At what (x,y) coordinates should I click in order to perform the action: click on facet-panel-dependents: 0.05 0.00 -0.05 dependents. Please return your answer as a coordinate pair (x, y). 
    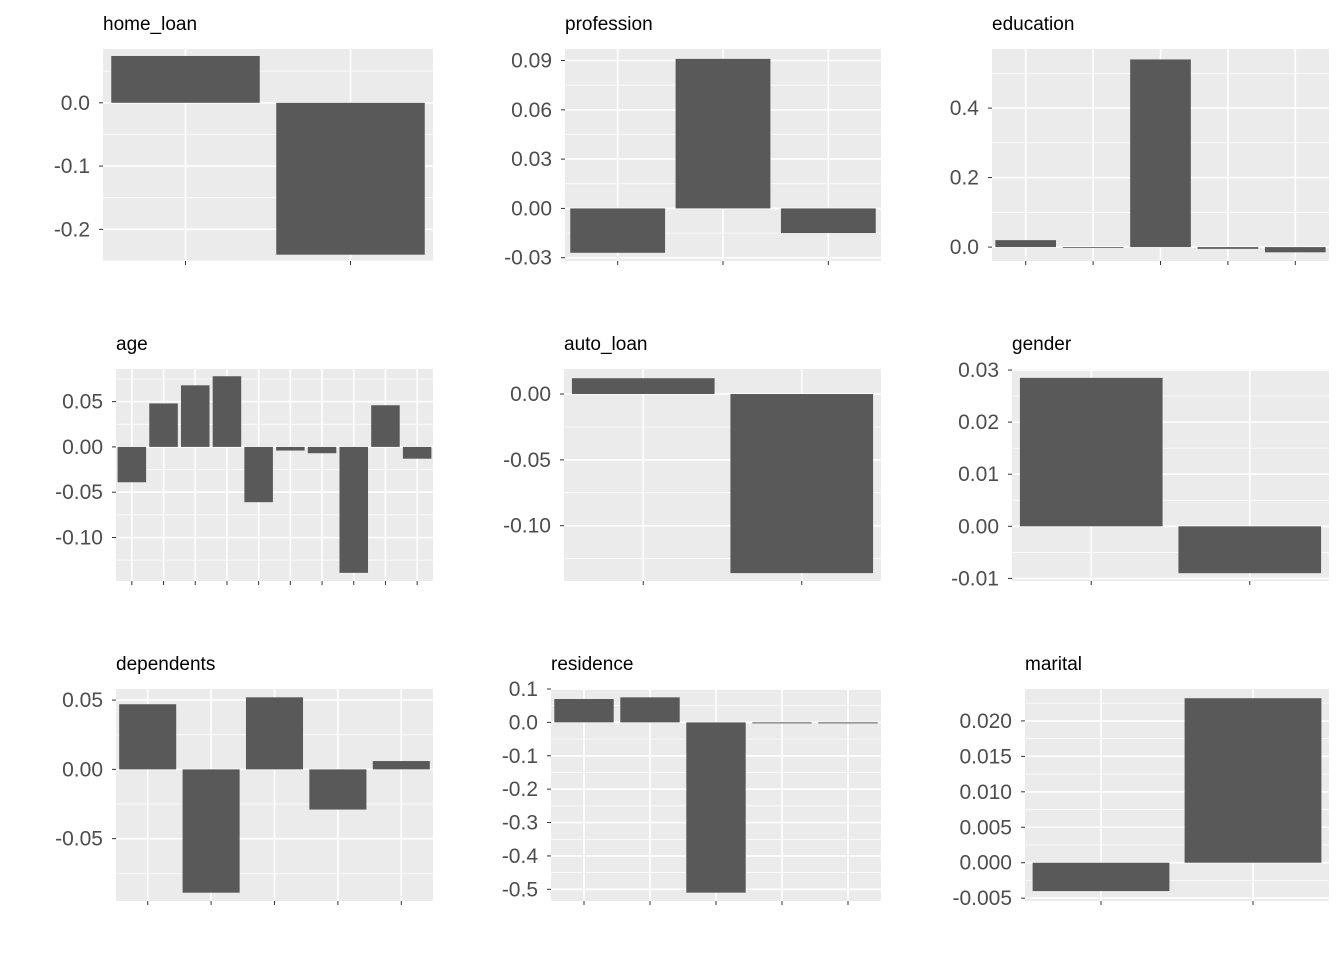
    Looking at the image, I should click on (244, 779).